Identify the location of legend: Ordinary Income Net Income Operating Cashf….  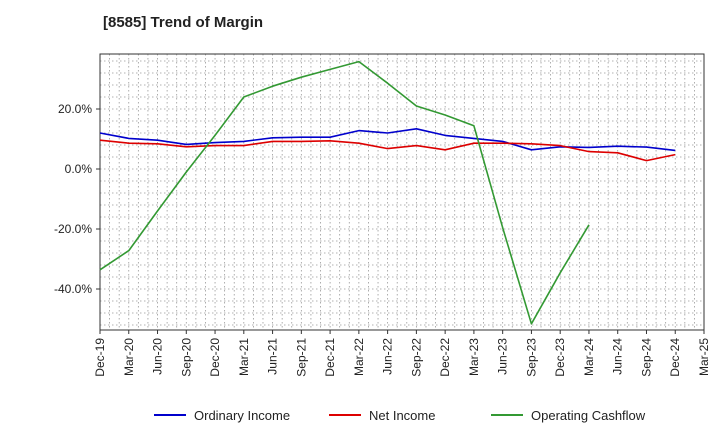
(400, 415).